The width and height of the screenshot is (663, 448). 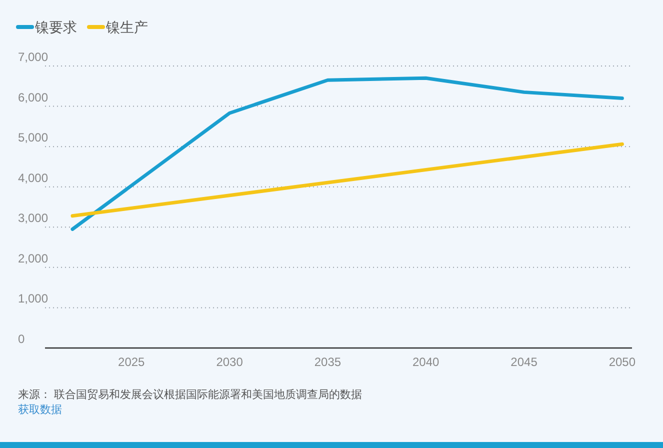 What do you see at coordinates (126, 27) in the screenshot?
I see `legend-label: 镍生产` at bounding box center [126, 27].